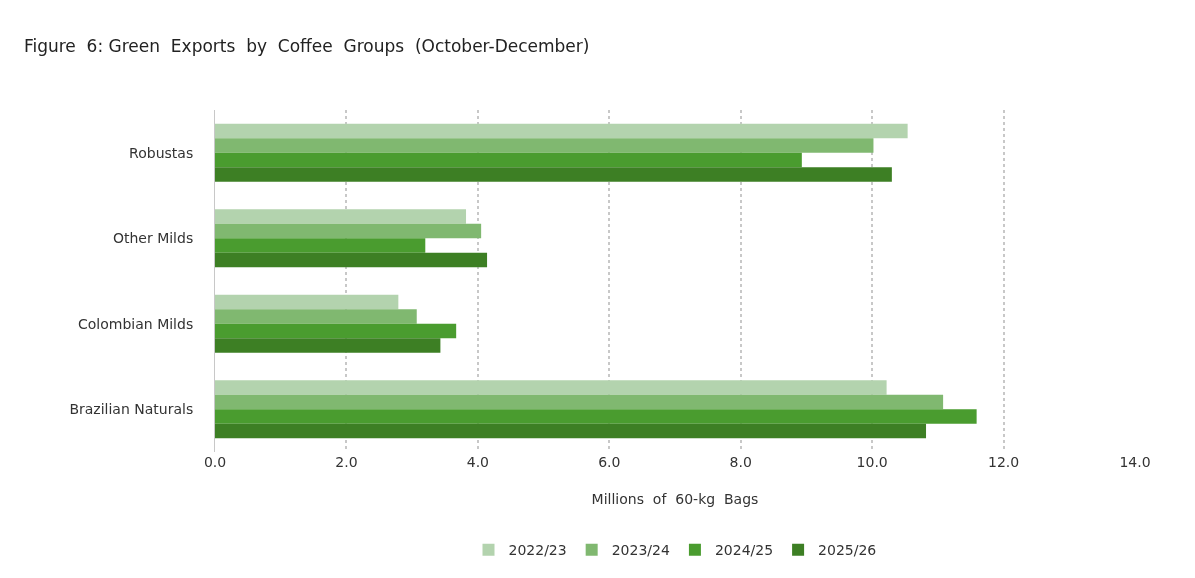  What do you see at coordinates (872, 462) in the screenshot?
I see `x-tick-label: 10.0` at bounding box center [872, 462].